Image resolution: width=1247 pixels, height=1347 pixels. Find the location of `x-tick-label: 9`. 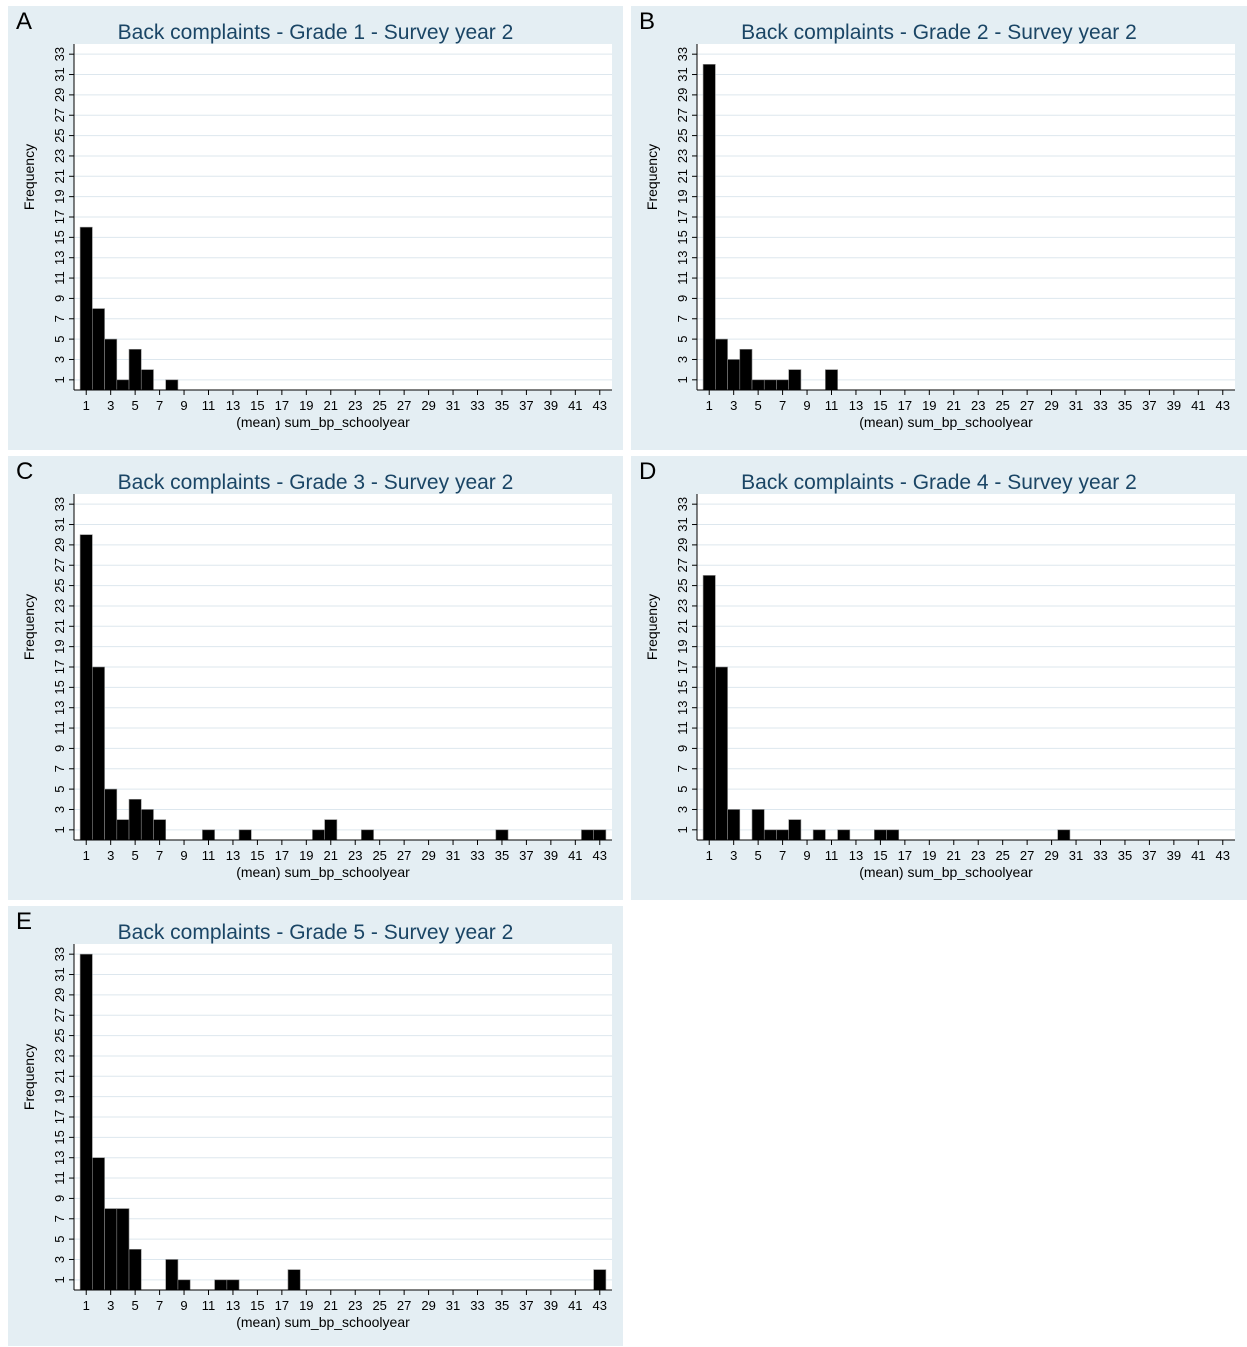

x-tick-label: 9 is located at coordinates (806, 405).